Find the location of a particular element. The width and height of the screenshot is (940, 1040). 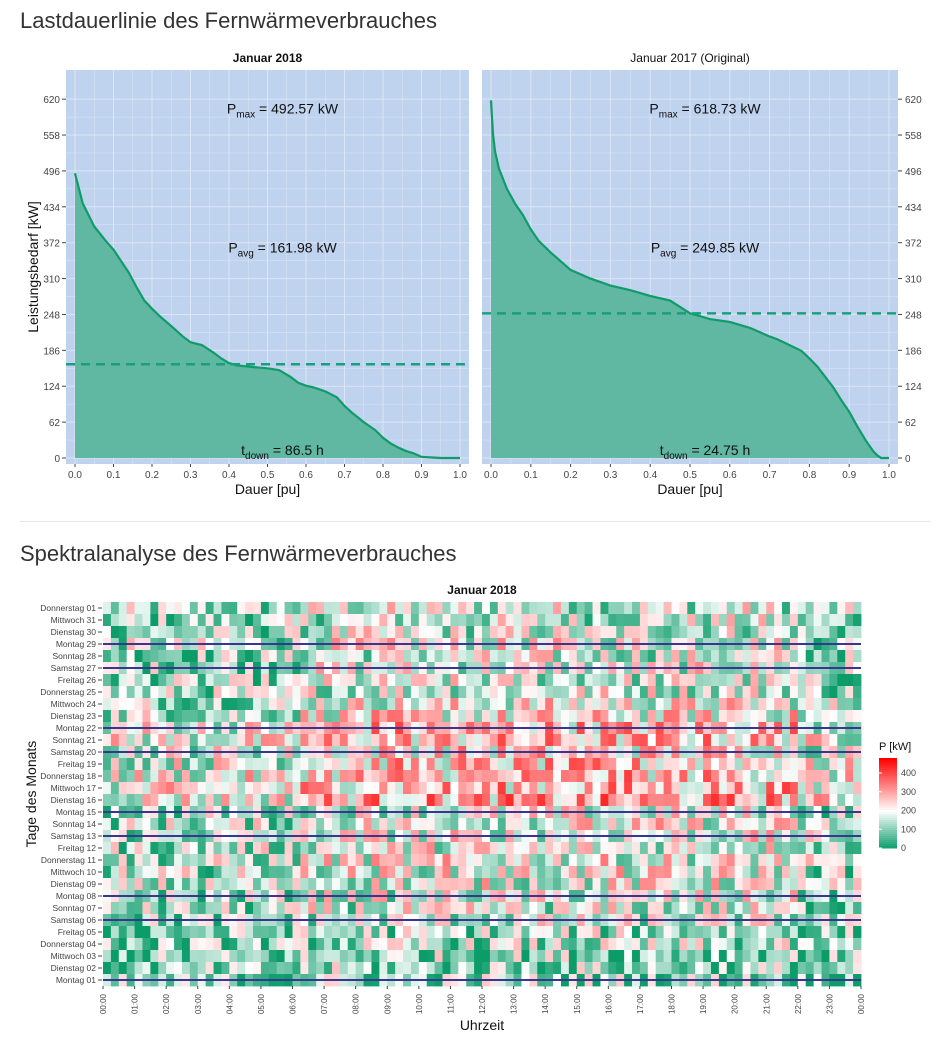

y-tick-label-left: 496 is located at coordinates (51, 172).